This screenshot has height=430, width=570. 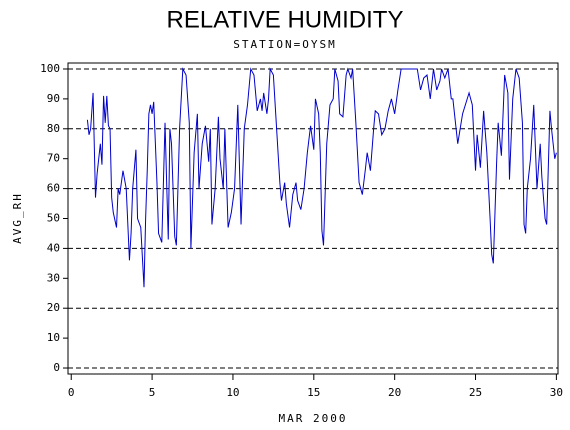 I want to click on x-tick-label: 5, so click(x=152, y=392).